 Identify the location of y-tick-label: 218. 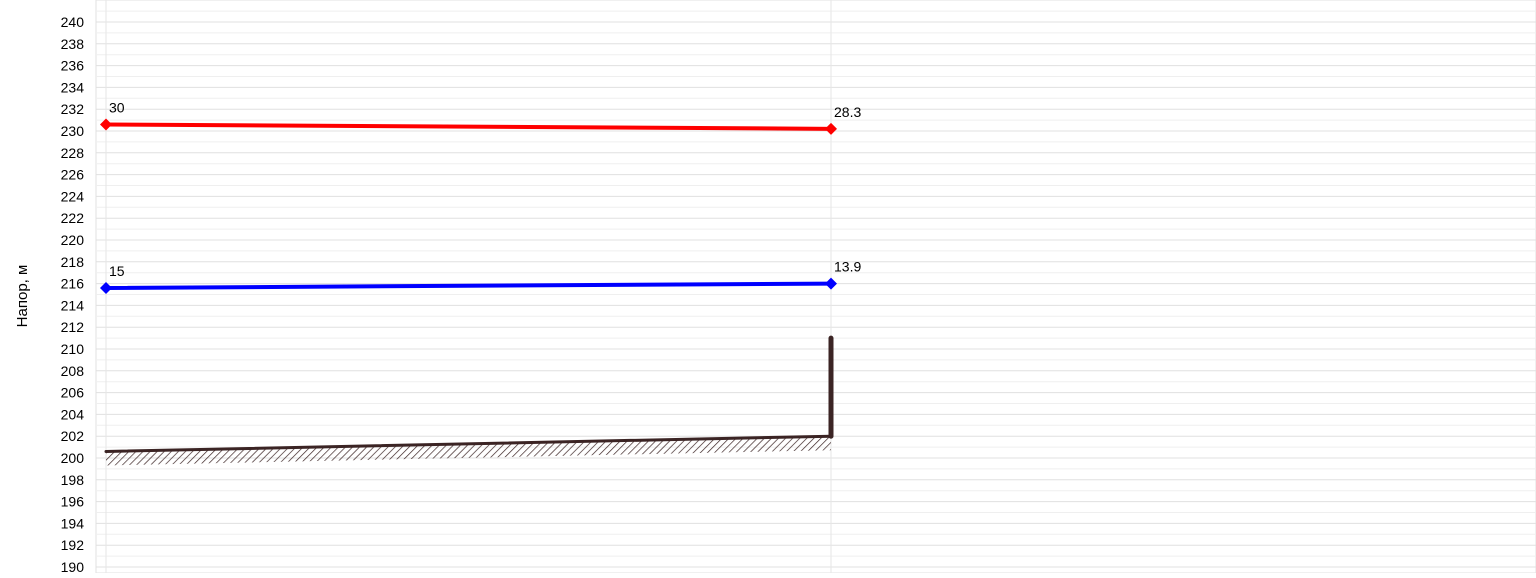
(73, 262).